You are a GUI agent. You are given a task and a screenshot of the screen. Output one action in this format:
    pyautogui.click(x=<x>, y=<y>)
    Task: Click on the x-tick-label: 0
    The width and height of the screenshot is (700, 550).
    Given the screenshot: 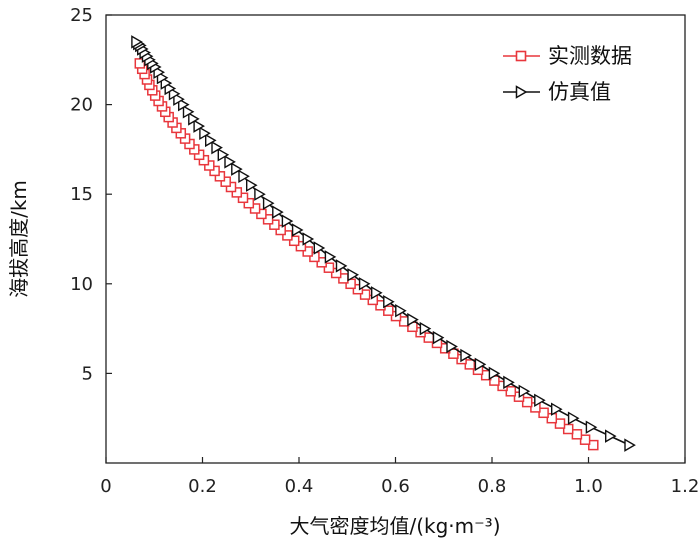 What is the action you would take?
    pyautogui.click(x=105, y=486)
    